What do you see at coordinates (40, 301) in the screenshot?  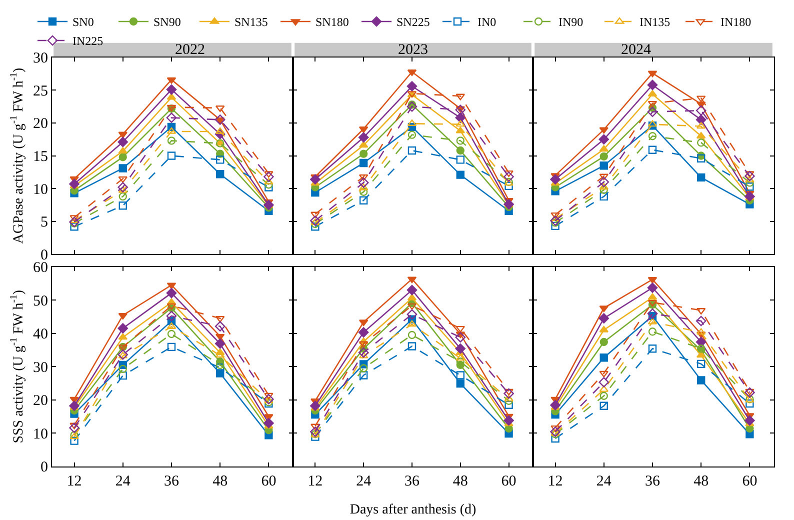 I see `y-tick-label: 50` at bounding box center [40, 301].